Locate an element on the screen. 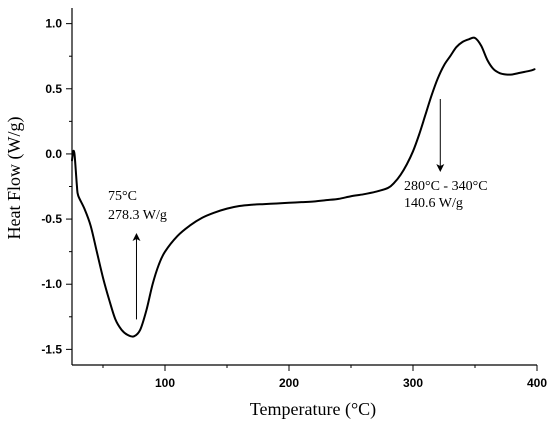 The image size is (550, 425). annotation-text-line2: 278.3 W/g is located at coordinates (137, 215).